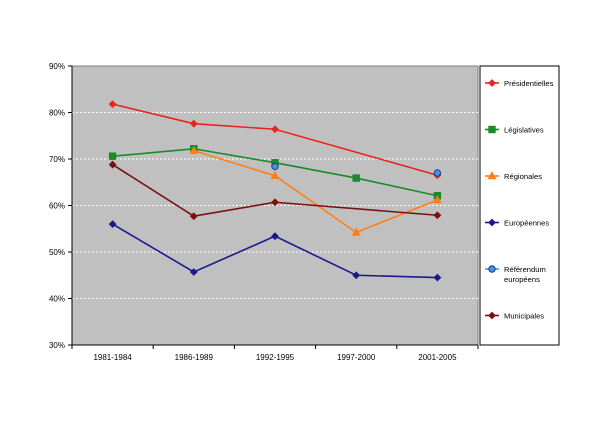  I want to click on legend-label: Présidentielles, so click(529, 83).